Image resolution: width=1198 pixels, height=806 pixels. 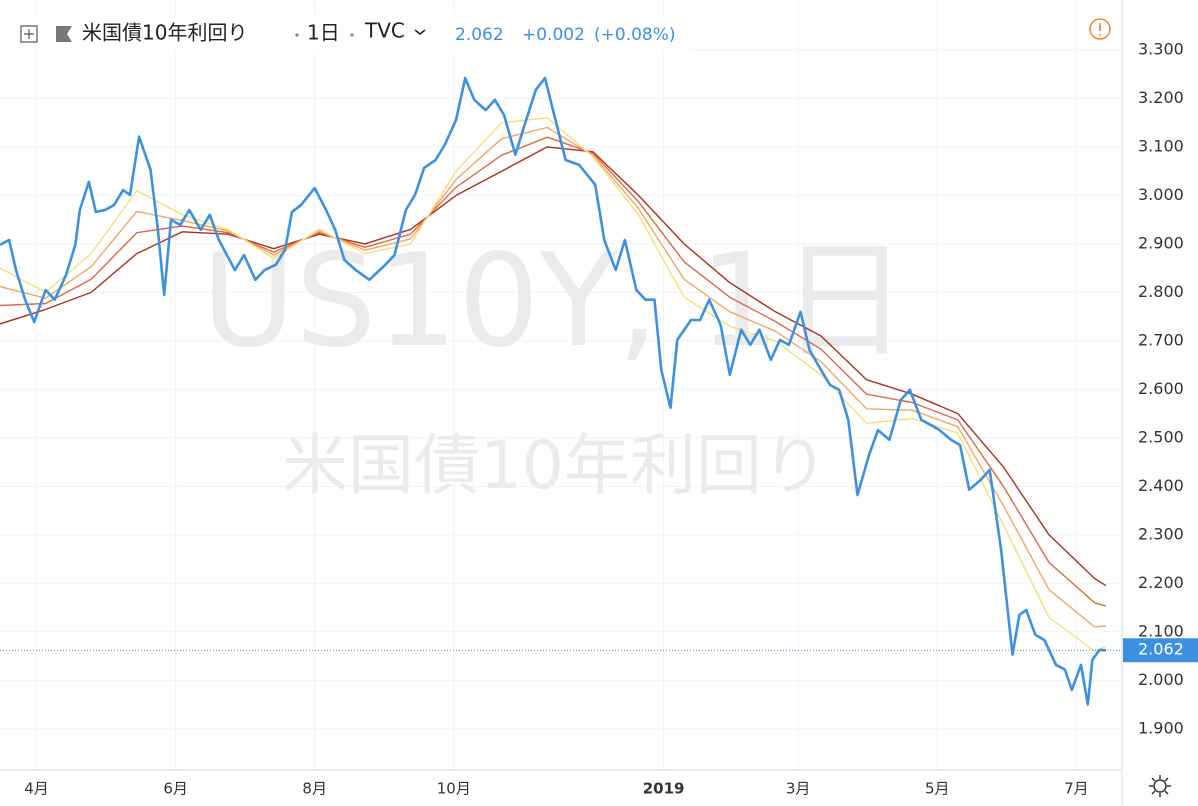 What do you see at coordinates (164, 33) in the screenshot?
I see `symbol-title: 米国債10年利回り` at bounding box center [164, 33].